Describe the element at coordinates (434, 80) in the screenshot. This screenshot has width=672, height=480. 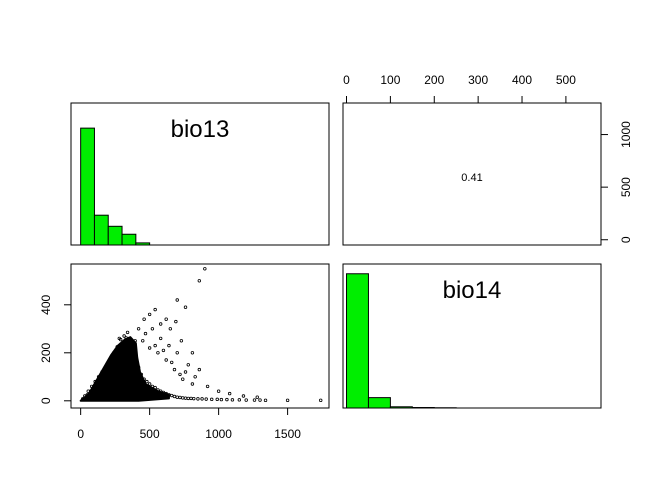
I see `top-tick-label: 200` at that location.